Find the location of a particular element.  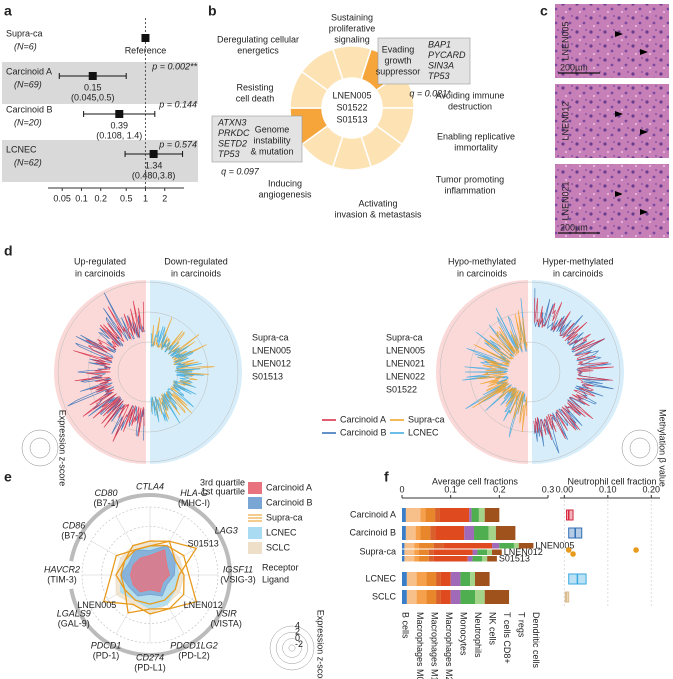

q-label: q = 0.021* is located at coordinates (430, 93).